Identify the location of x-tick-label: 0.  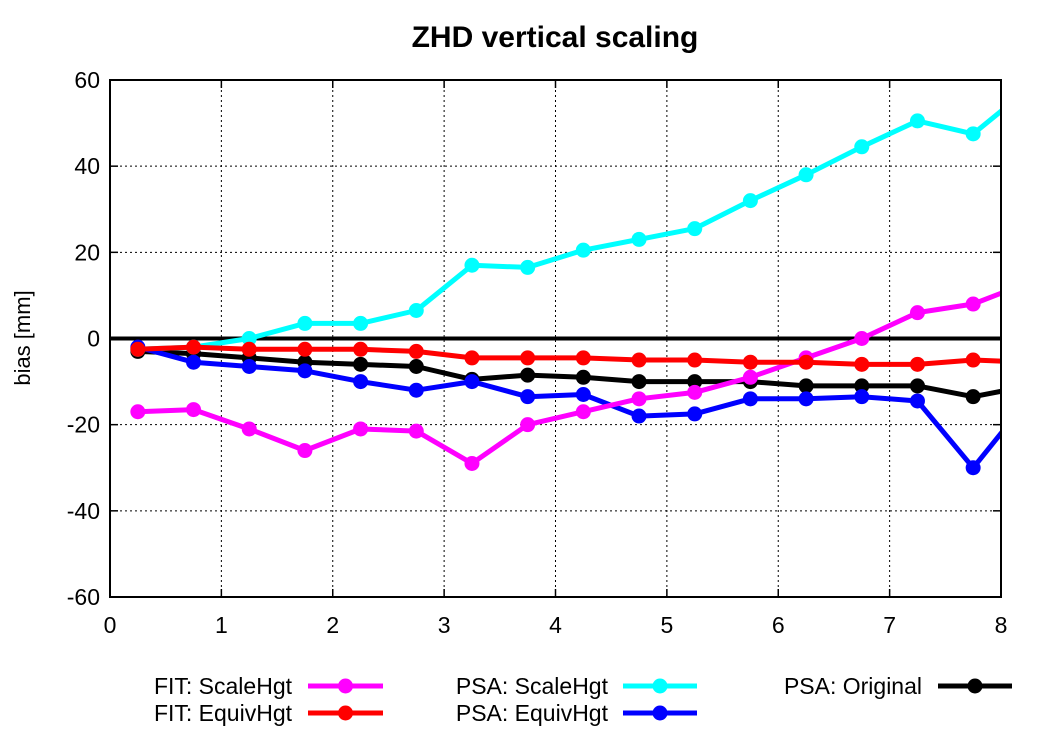
(110, 625).